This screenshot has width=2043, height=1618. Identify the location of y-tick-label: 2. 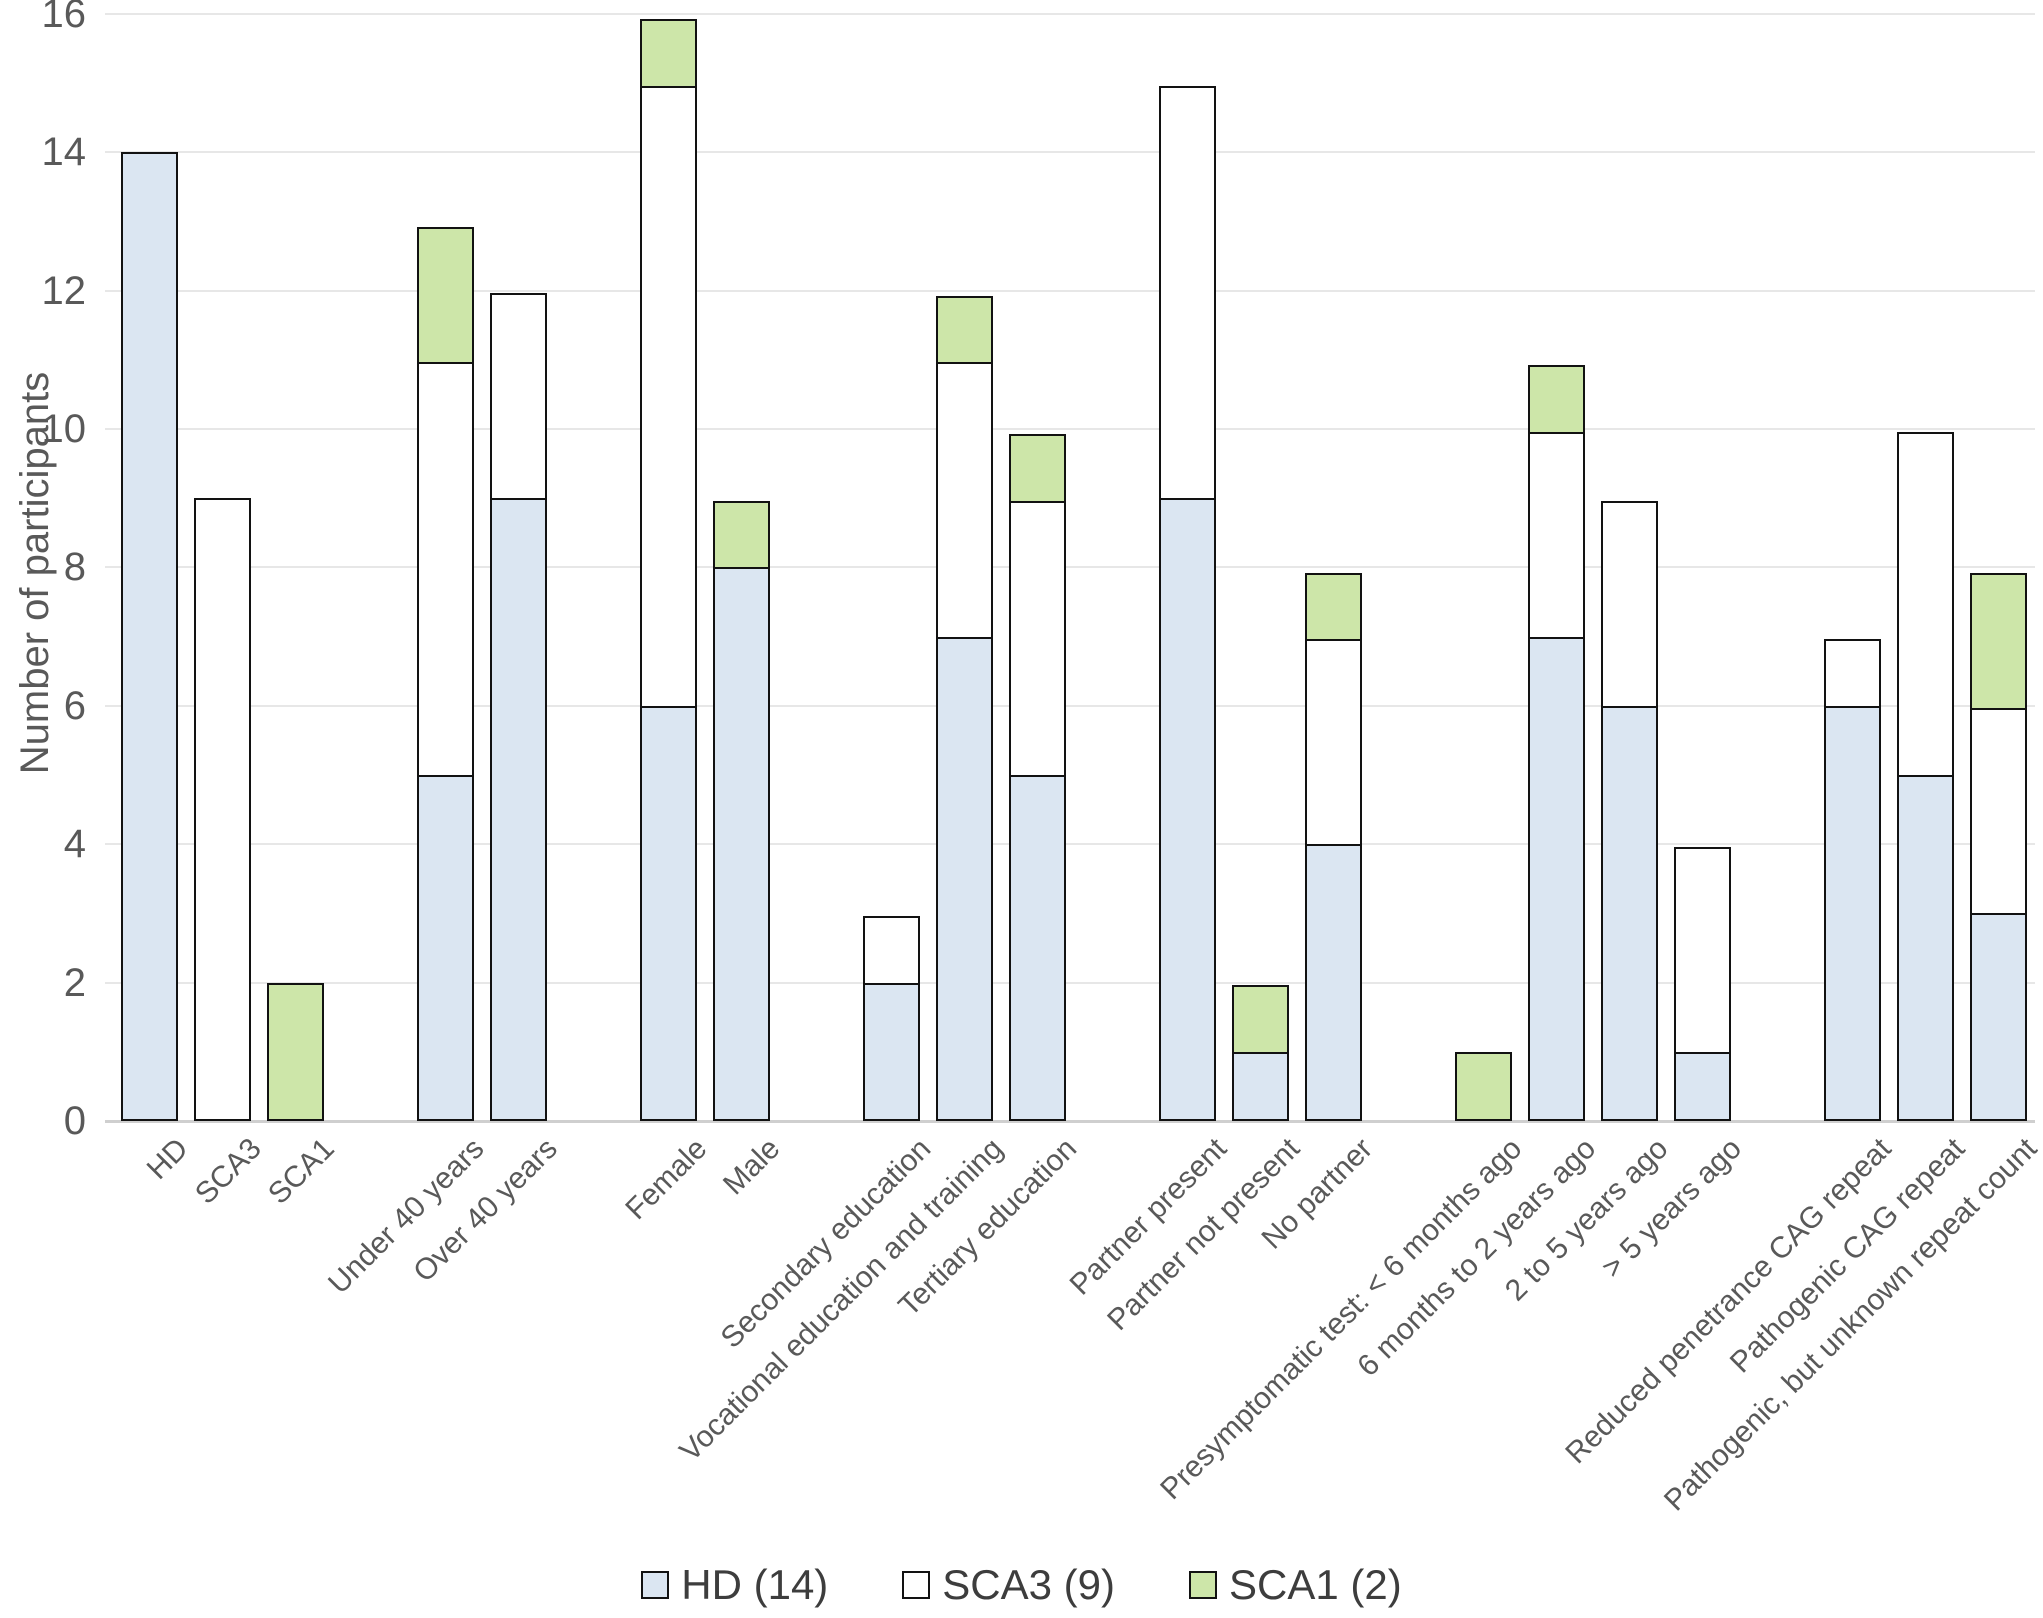
(74, 982).